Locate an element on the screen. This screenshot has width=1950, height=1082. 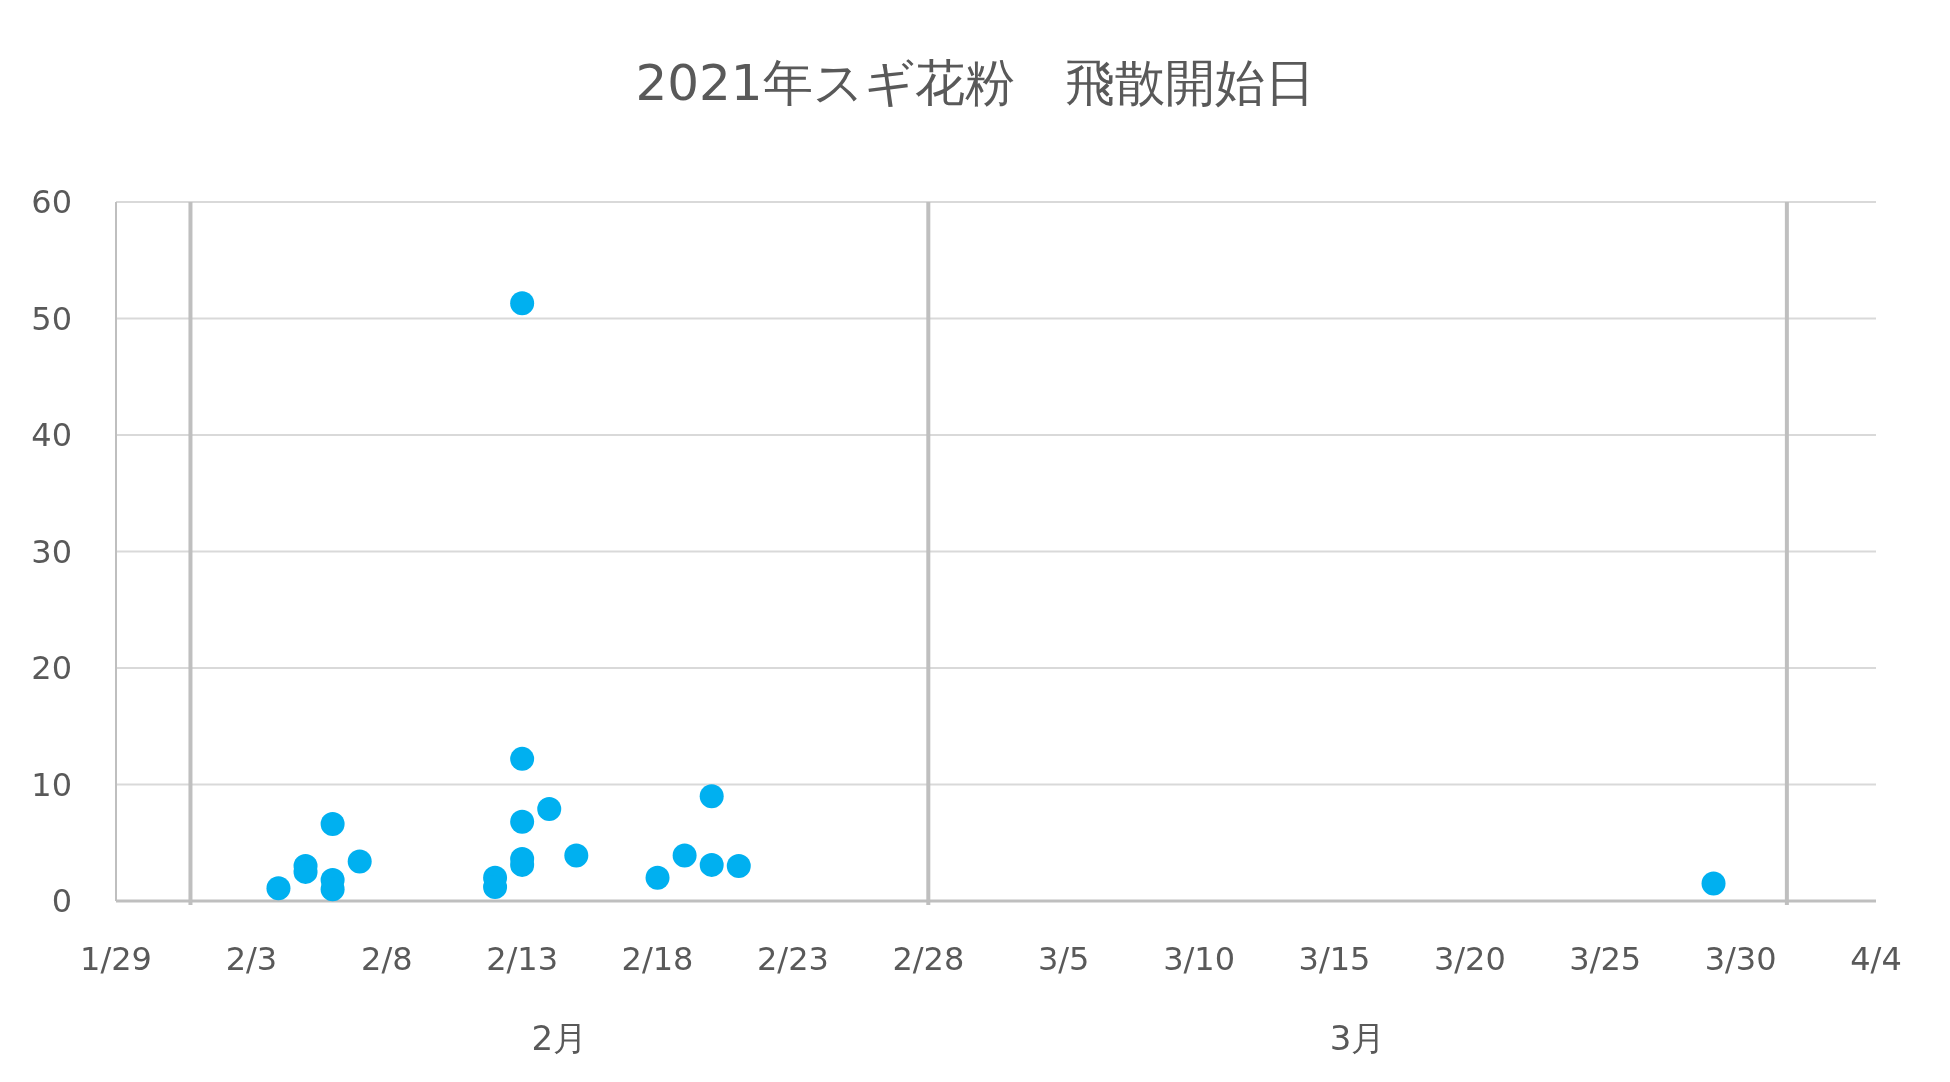
annotation: 2月 is located at coordinates (559, 1038).